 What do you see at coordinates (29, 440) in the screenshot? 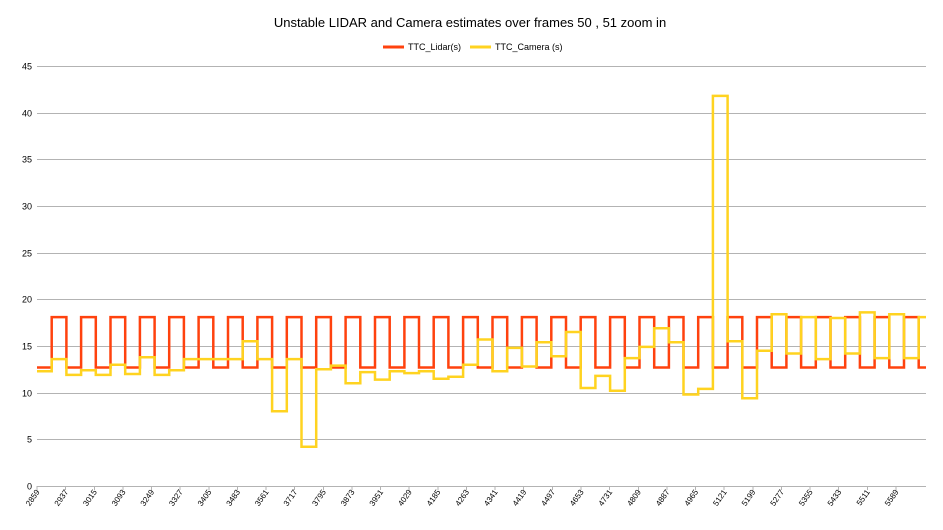
I see `y-tick-label: 5` at bounding box center [29, 440].